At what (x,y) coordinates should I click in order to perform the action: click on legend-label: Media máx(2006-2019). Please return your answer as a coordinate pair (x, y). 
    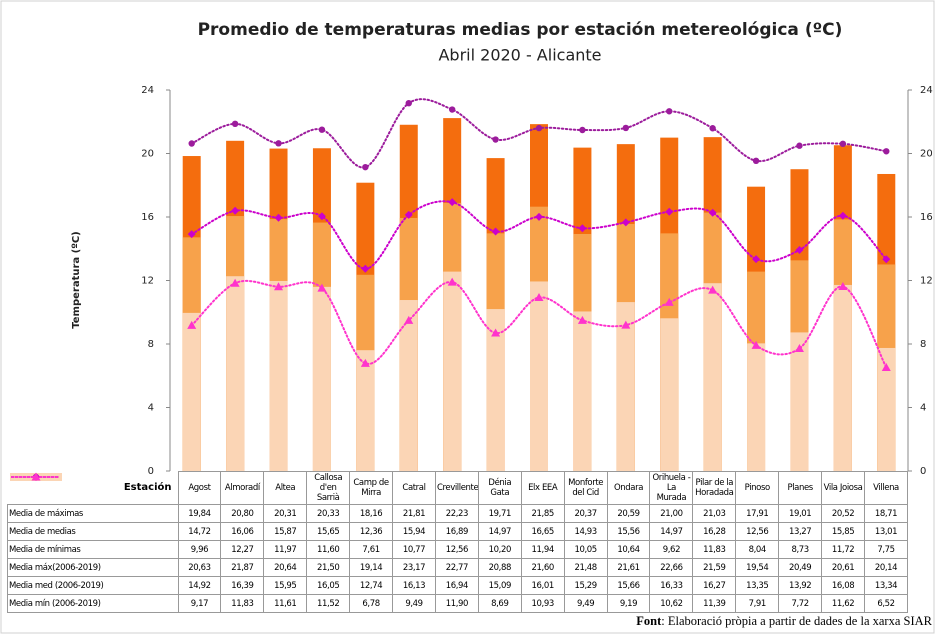
    Looking at the image, I should click on (55, 567).